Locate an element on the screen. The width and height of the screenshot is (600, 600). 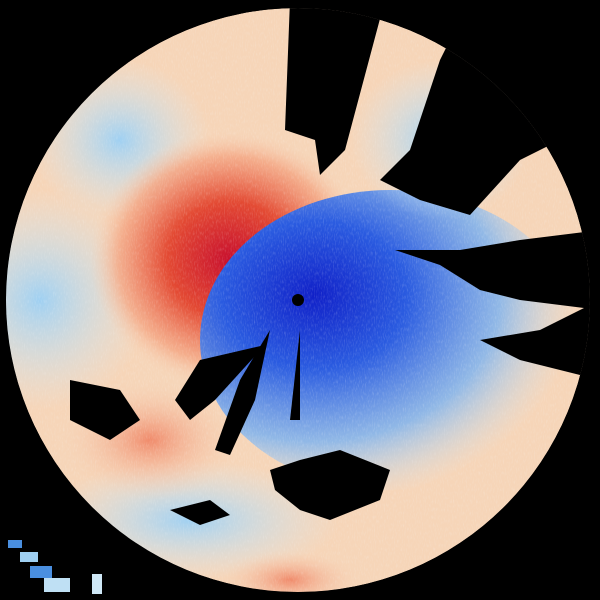
radar-site is located at coordinates (298, 300).